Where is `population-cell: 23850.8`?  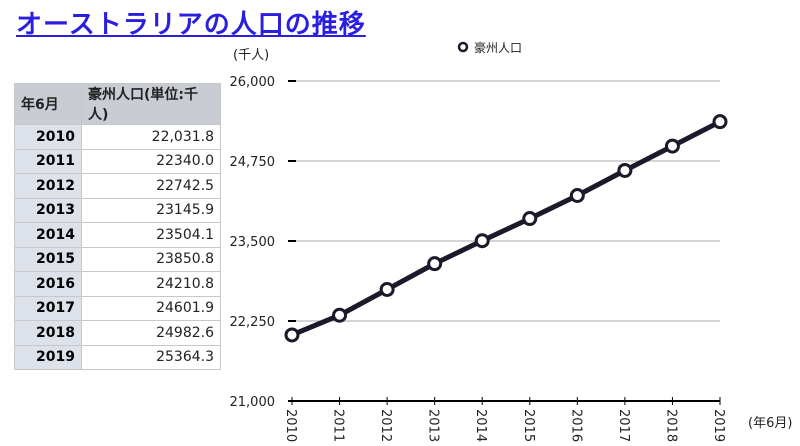 population-cell: 23850.8 is located at coordinates (151, 259).